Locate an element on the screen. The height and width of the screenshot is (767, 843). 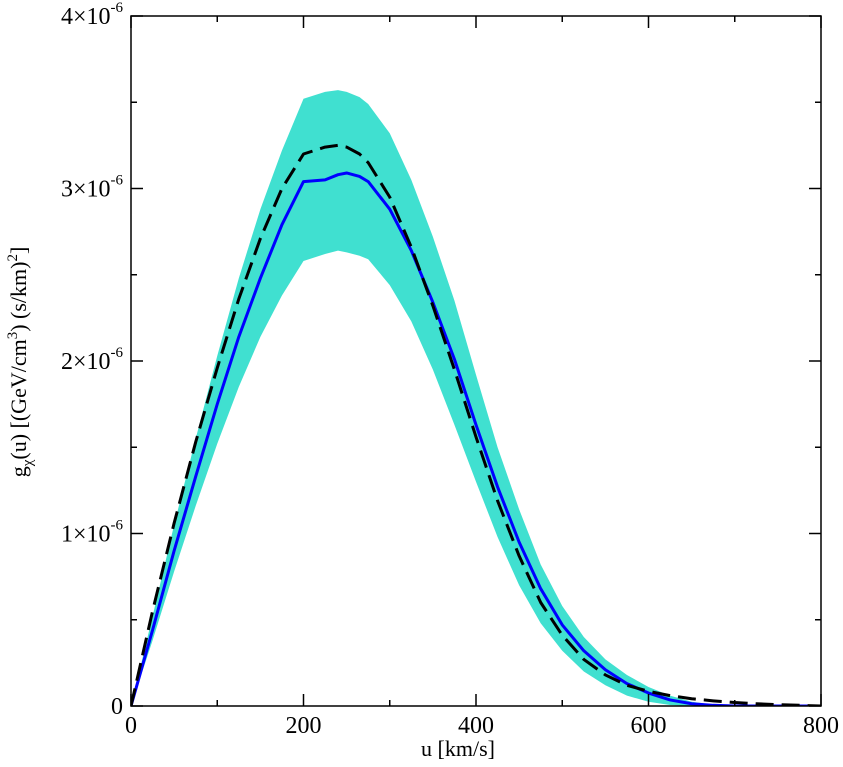
y-axis-title-middle2: ) (s/km) is located at coordinates (18, 297).